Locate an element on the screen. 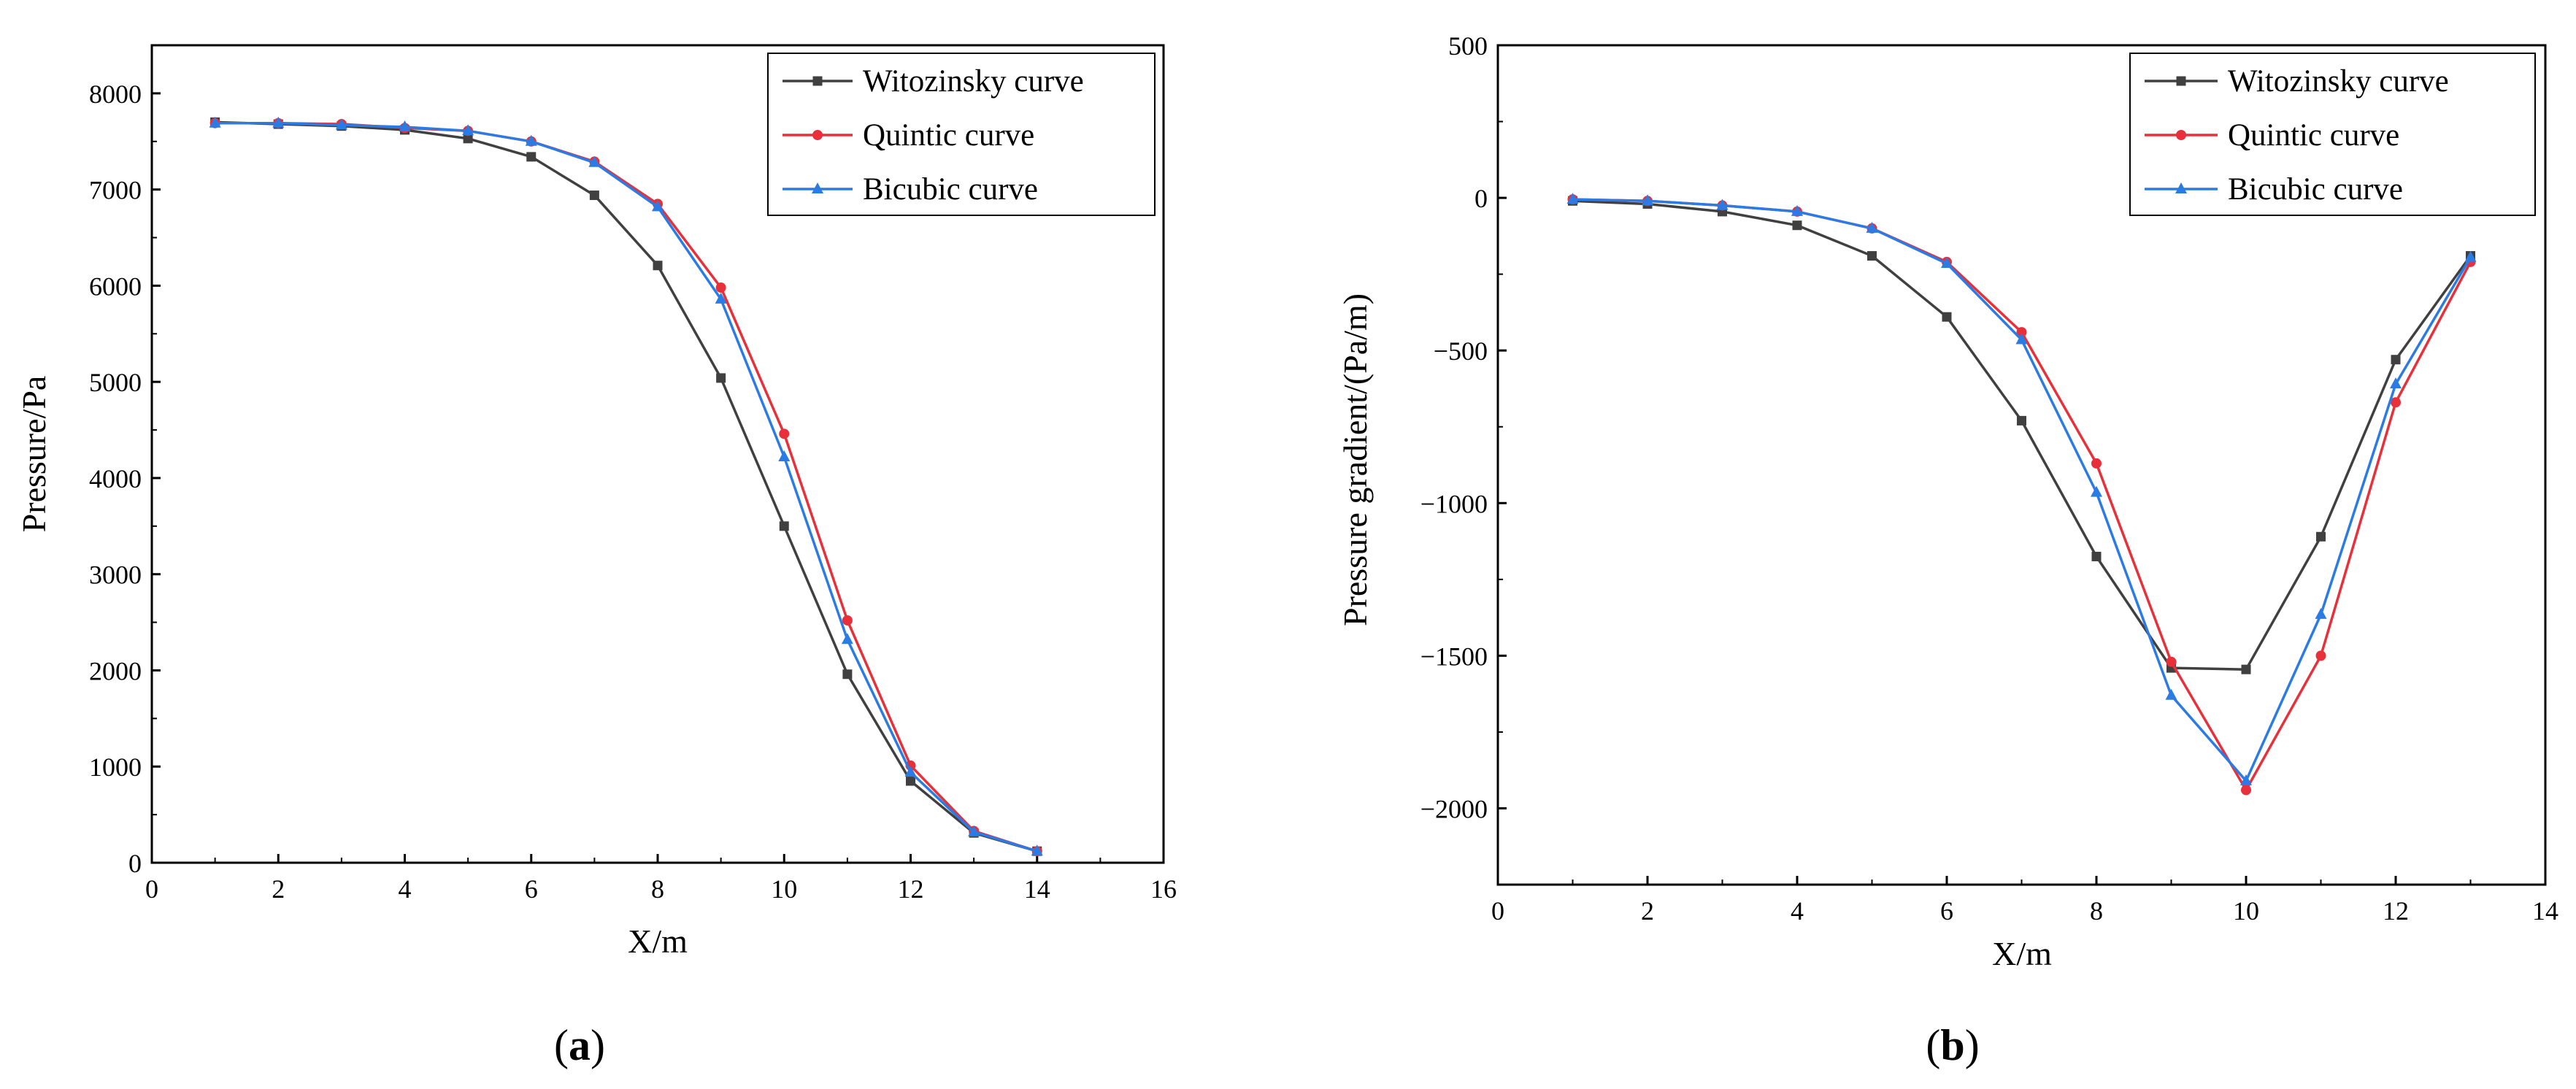 This screenshot has height=1089, width=2576. chart-b-x-axis-title: X/m is located at coordinates (2022, 953).